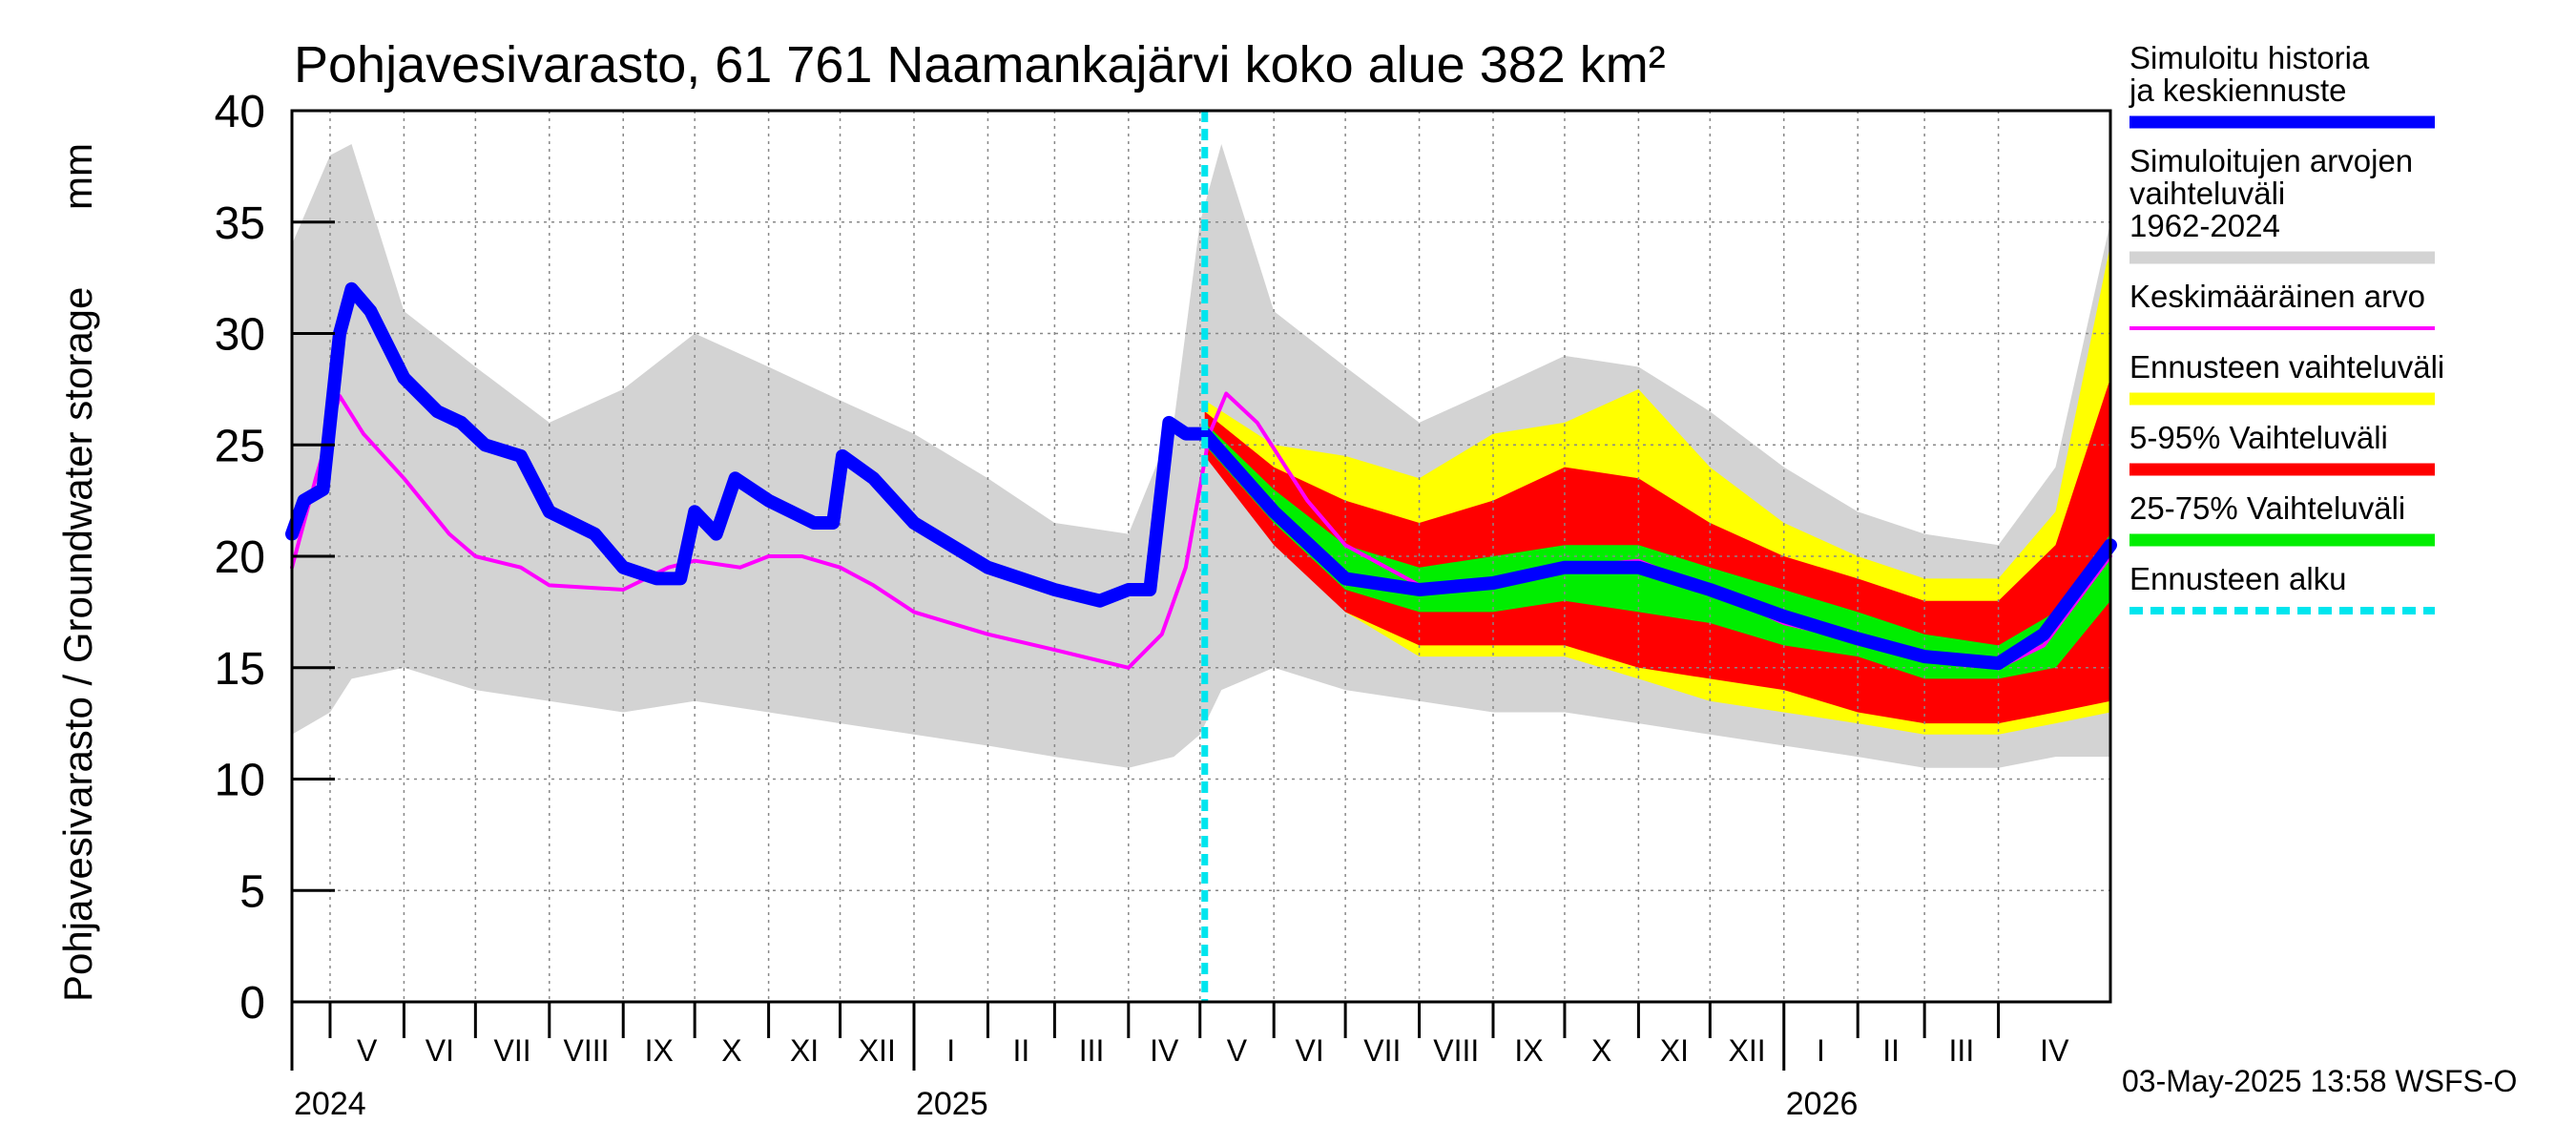 Image resolution: width=2576 pixels, height=1145 pixels. I want to click on y-tick-label: 30, so click(240, 336).